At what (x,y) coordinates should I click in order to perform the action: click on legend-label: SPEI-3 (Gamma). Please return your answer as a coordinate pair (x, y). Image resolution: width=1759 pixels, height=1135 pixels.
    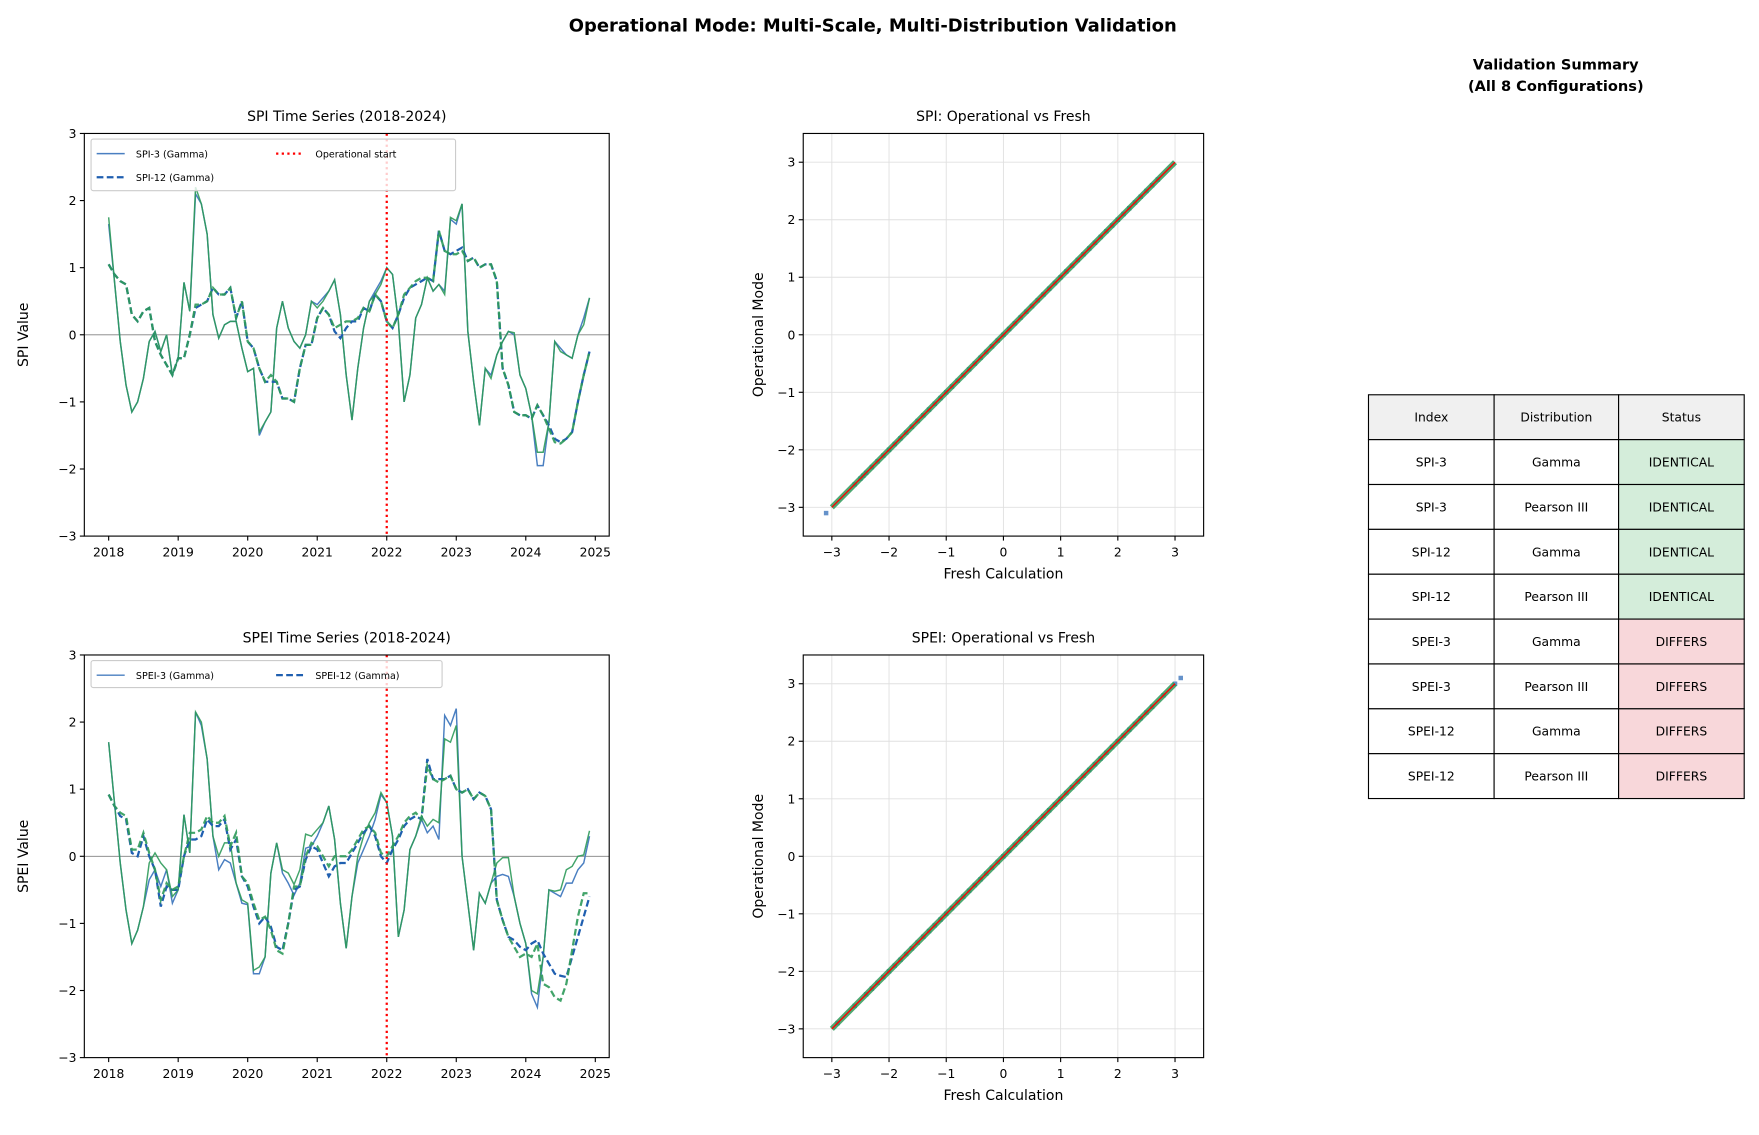
    Looking at the image, I should click on (175, 676).